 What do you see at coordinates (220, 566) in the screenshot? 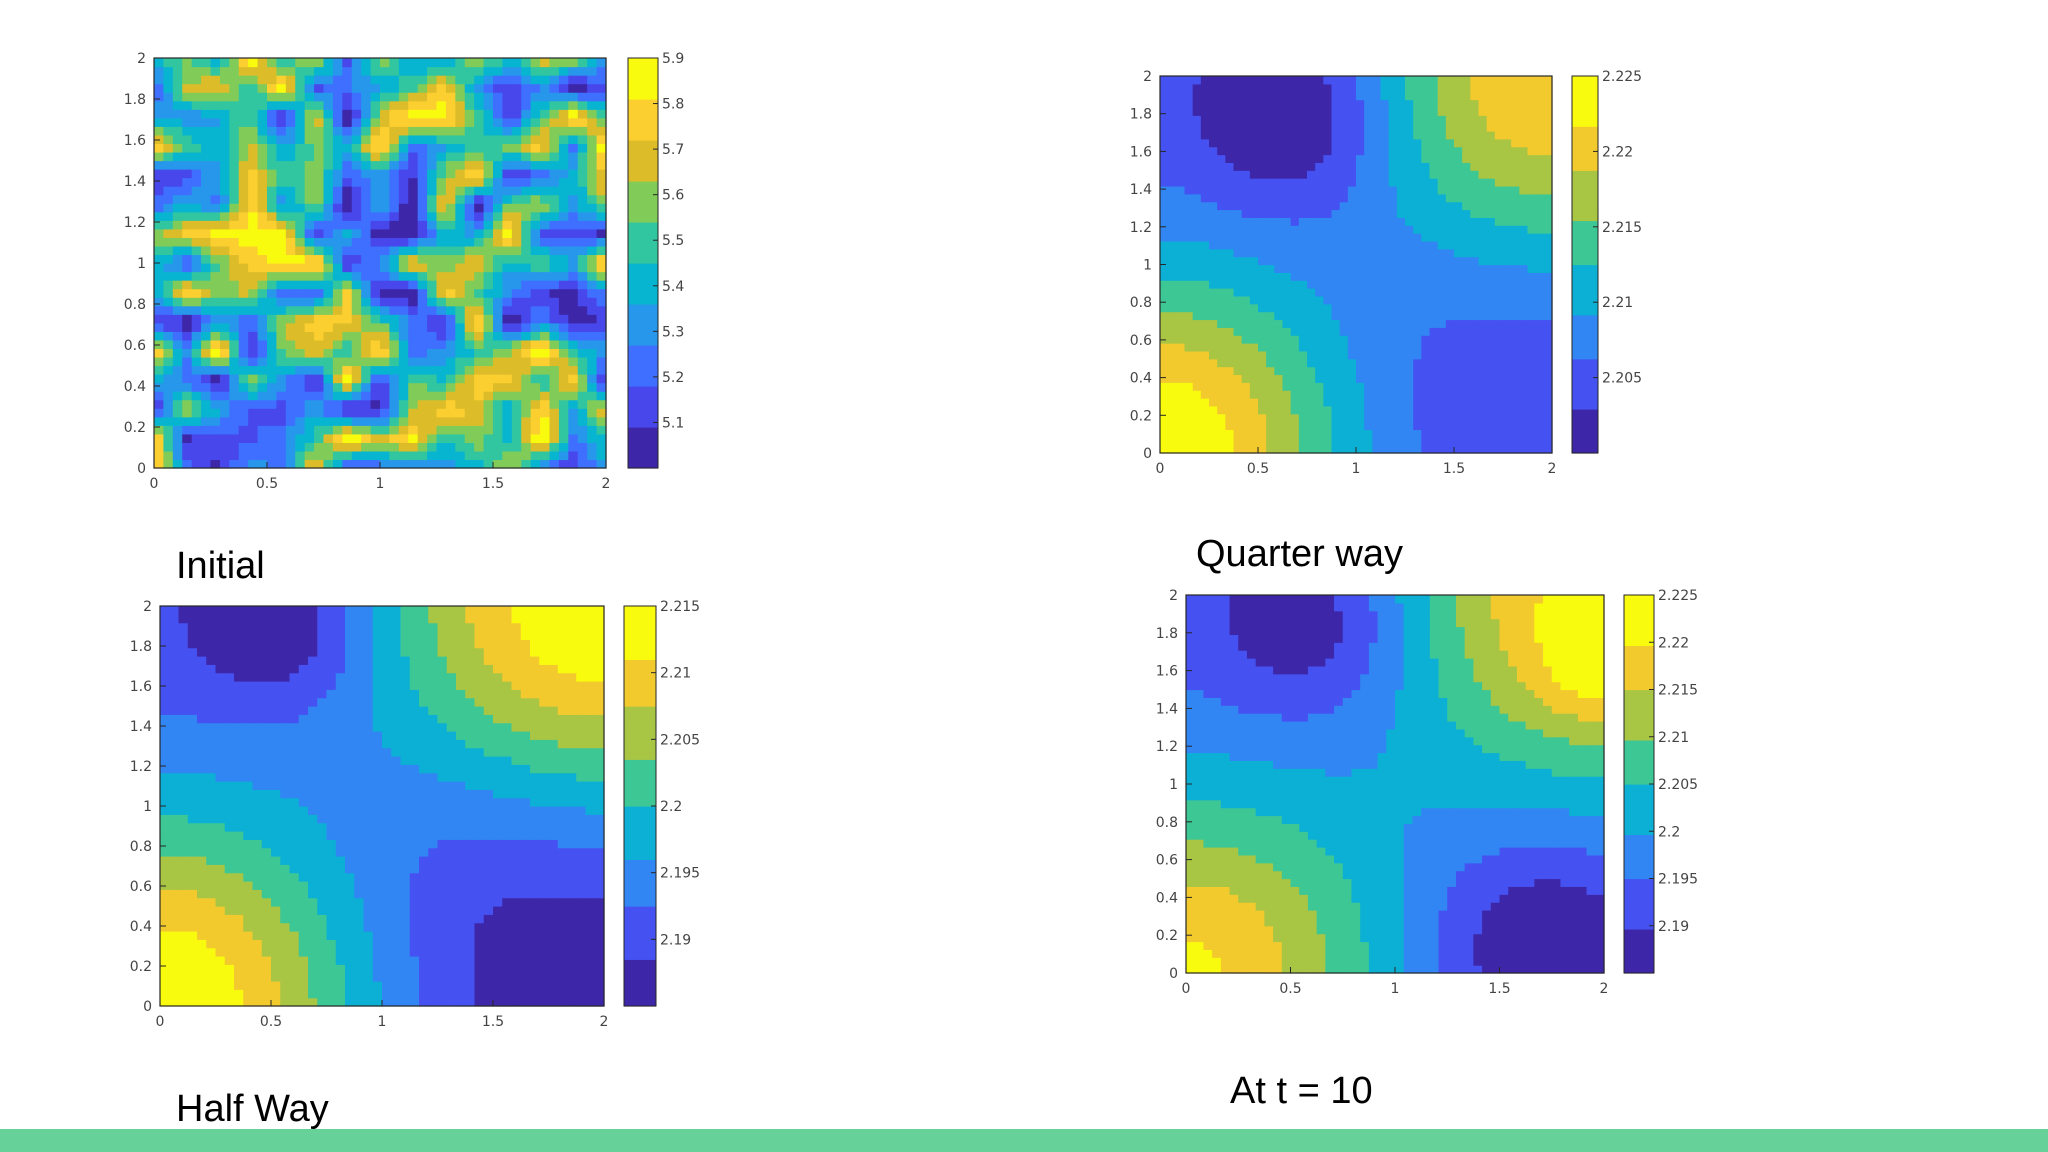
I see `caption-initial: Initial` at bounding box center [220, 566].